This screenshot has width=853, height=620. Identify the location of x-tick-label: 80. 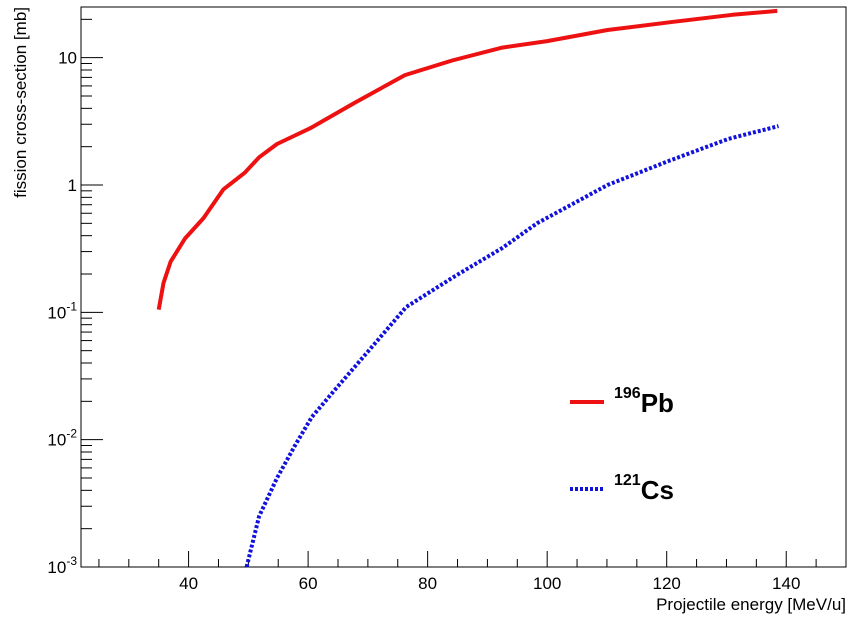
(427, 583).